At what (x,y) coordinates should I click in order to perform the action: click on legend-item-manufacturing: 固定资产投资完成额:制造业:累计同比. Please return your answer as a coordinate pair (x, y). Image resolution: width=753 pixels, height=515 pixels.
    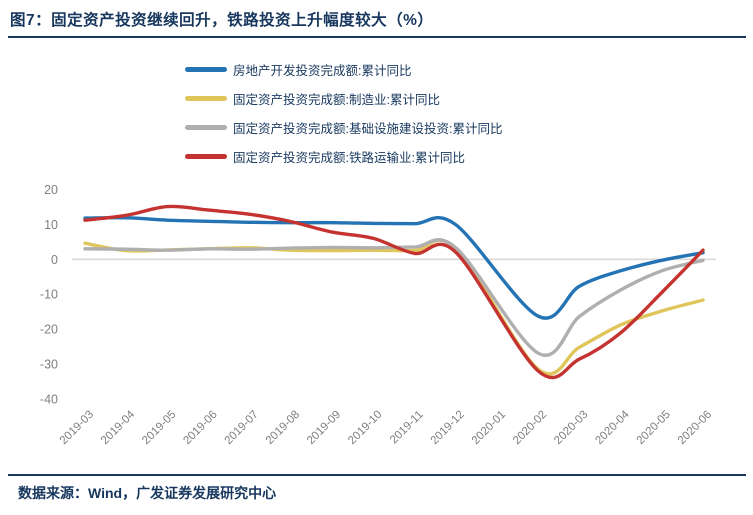
    Looking at the image, I should click on (343, 98).